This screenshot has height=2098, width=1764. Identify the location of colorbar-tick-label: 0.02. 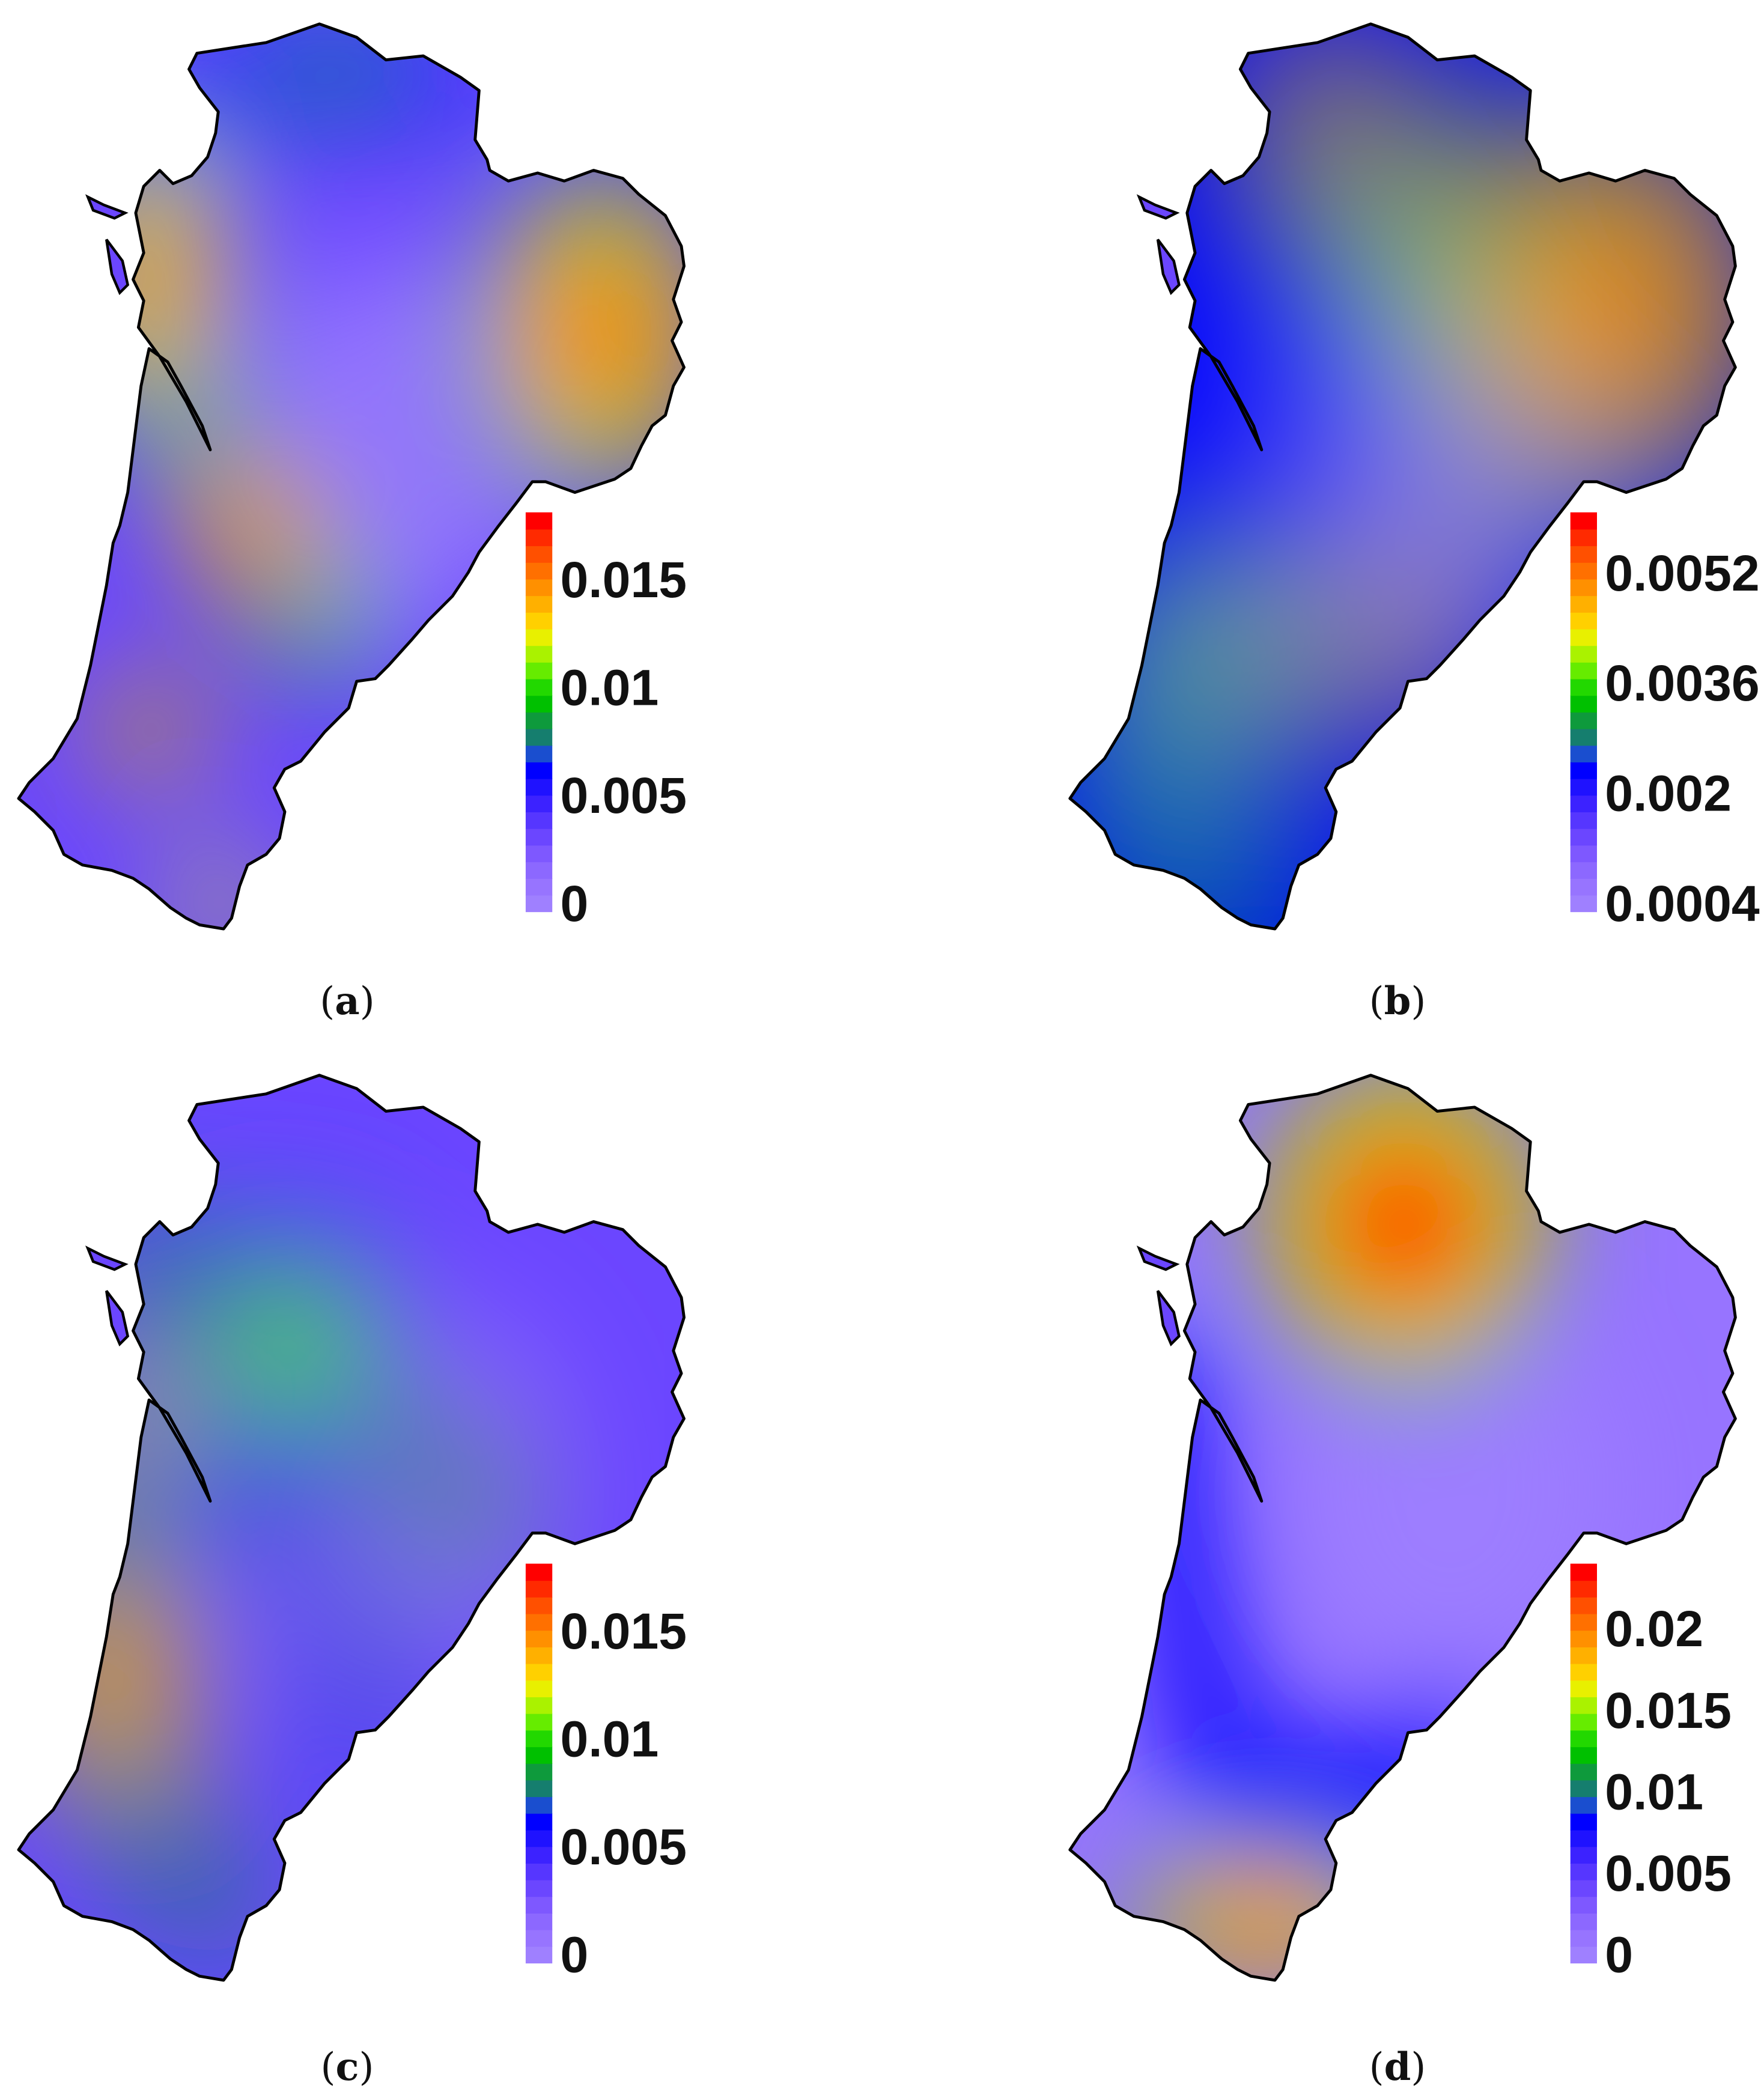
(1654, 1629).